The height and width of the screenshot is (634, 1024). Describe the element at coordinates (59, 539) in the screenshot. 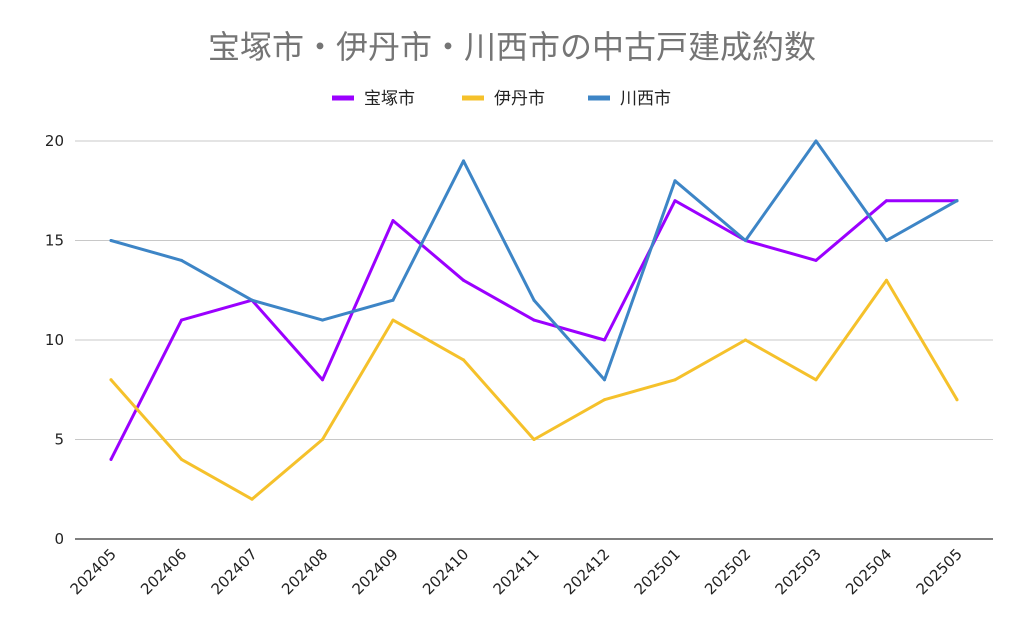

I see `y-tick-label: 0` at that location.